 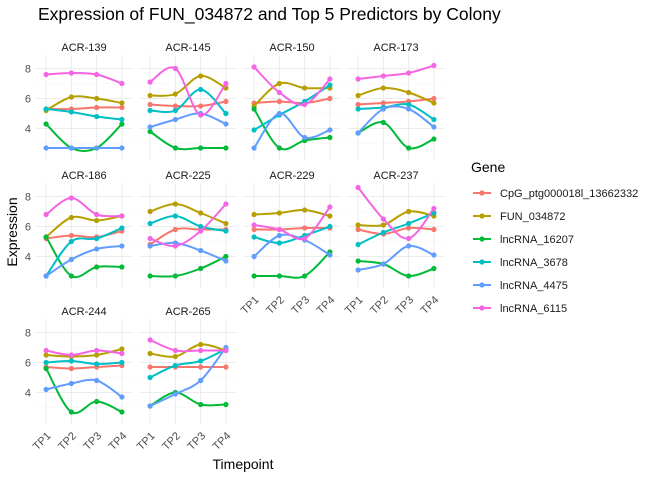 What do you see at coordinates (28, 100) in the screenshot?
I see `y-tick-label: 6` at bounding box center [28, 100].